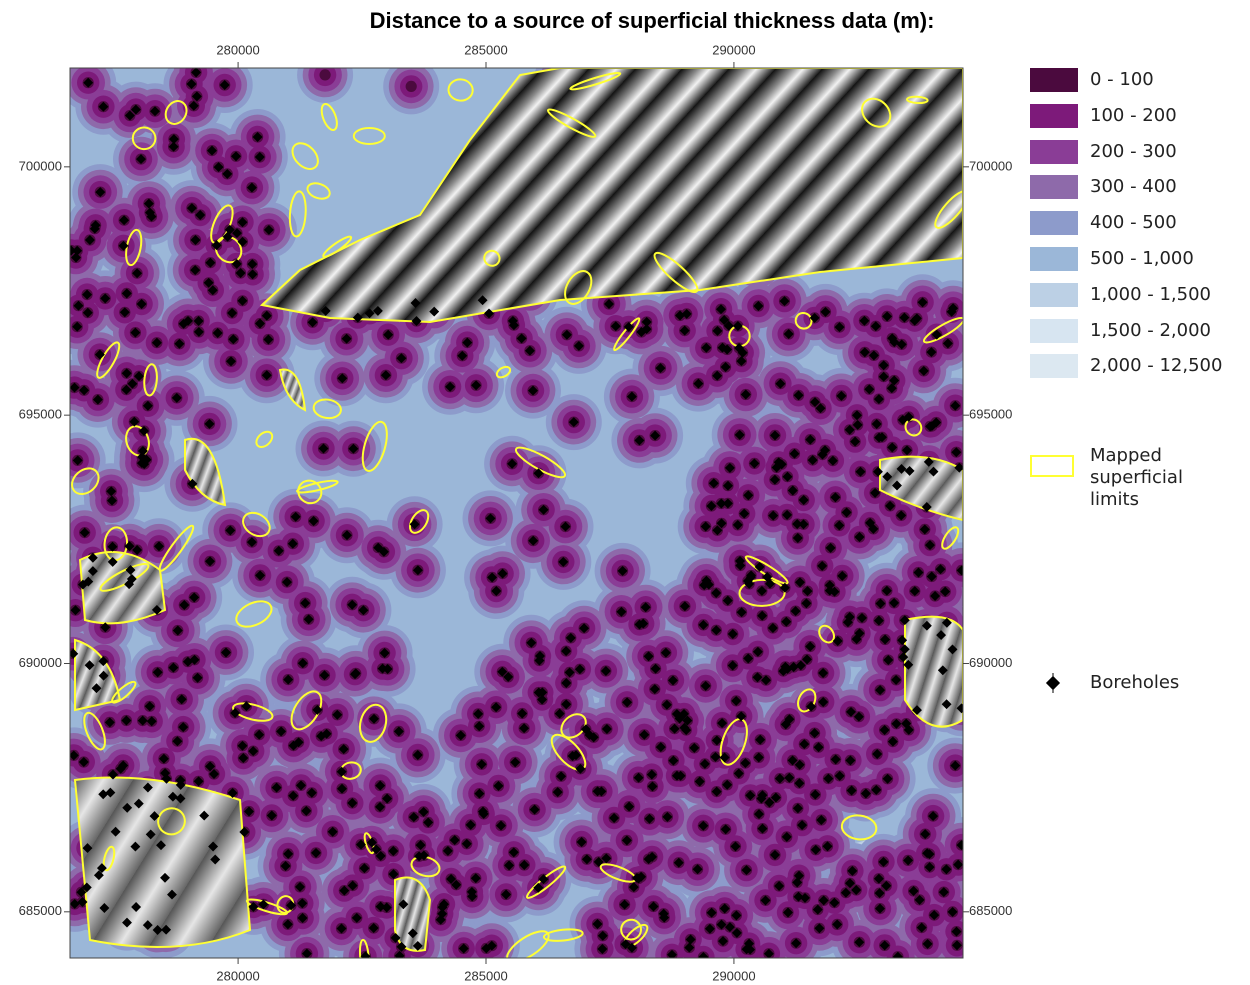  Describe the element at coordinates (990, 662) in the screenshot. I see `y-tick-label: 690000` at that location.